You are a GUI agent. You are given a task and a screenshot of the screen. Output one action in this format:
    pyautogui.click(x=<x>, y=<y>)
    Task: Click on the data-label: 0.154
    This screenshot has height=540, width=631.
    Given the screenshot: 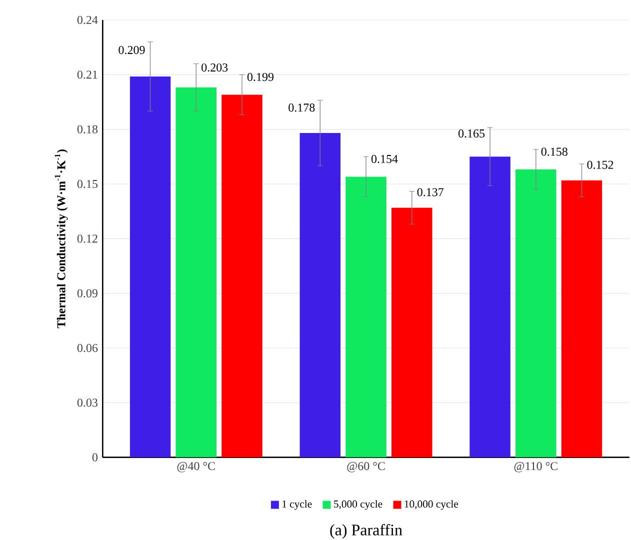 What is the action you would take?
    pyautogui.click(x=384, y=159)
    